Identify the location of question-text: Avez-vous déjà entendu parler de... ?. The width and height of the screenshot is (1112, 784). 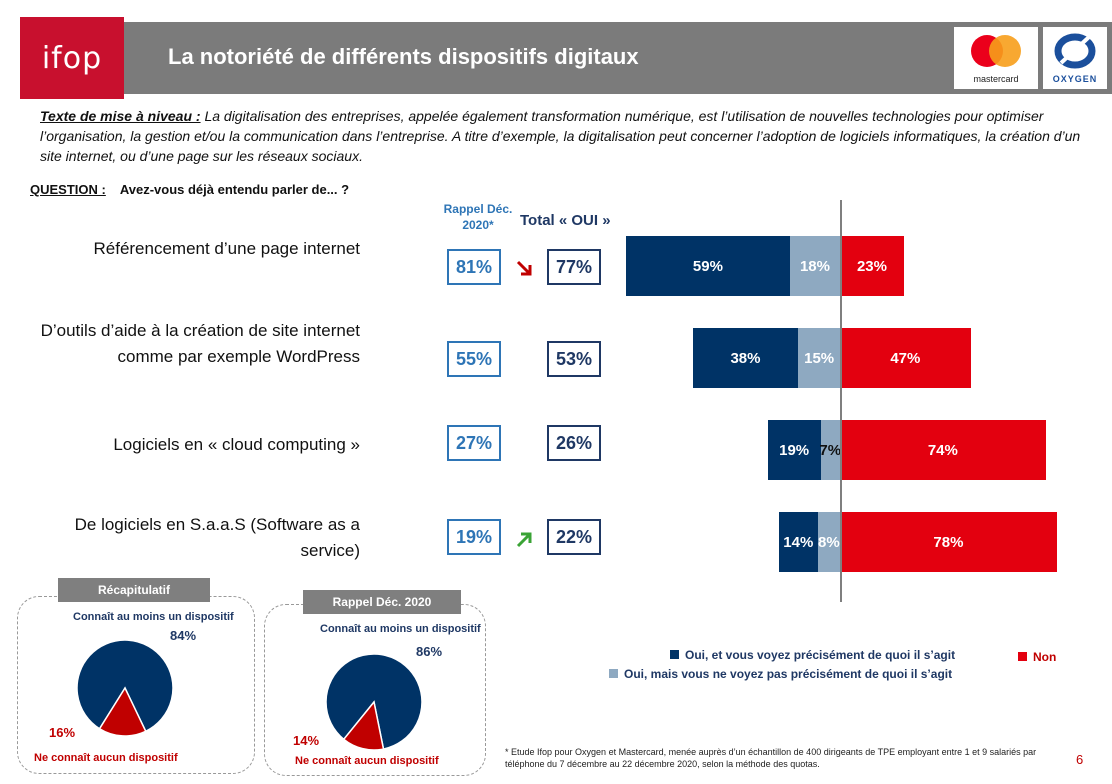
(234, 189).